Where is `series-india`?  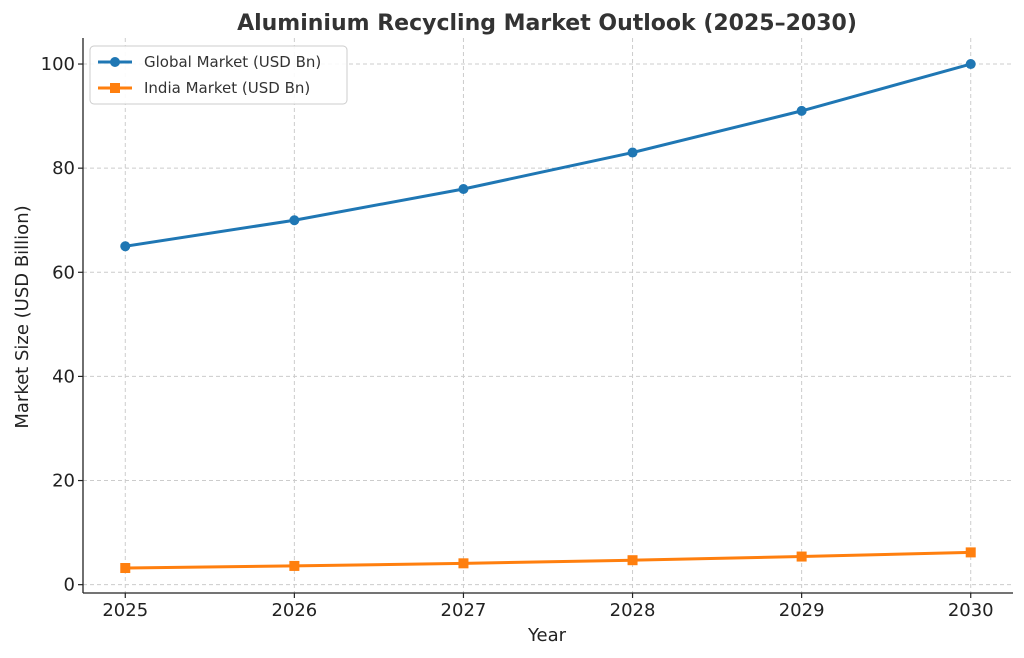
series-india is located at coordinates (548, 560).